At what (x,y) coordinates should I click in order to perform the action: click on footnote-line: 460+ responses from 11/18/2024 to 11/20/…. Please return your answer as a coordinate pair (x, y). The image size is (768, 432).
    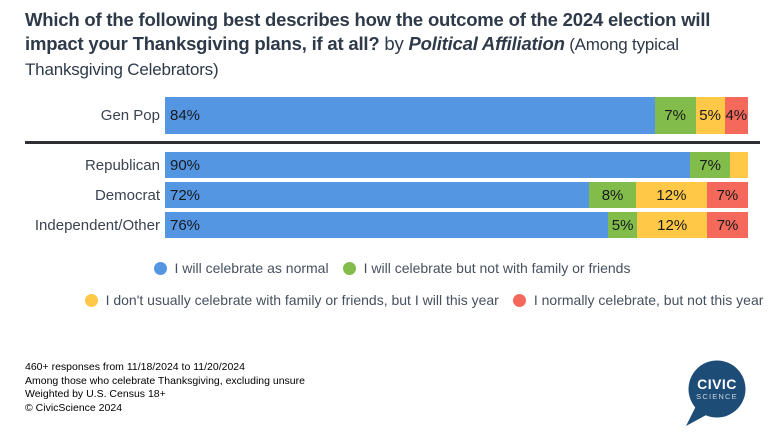
    Looking at the image, I should click on (135, 367).